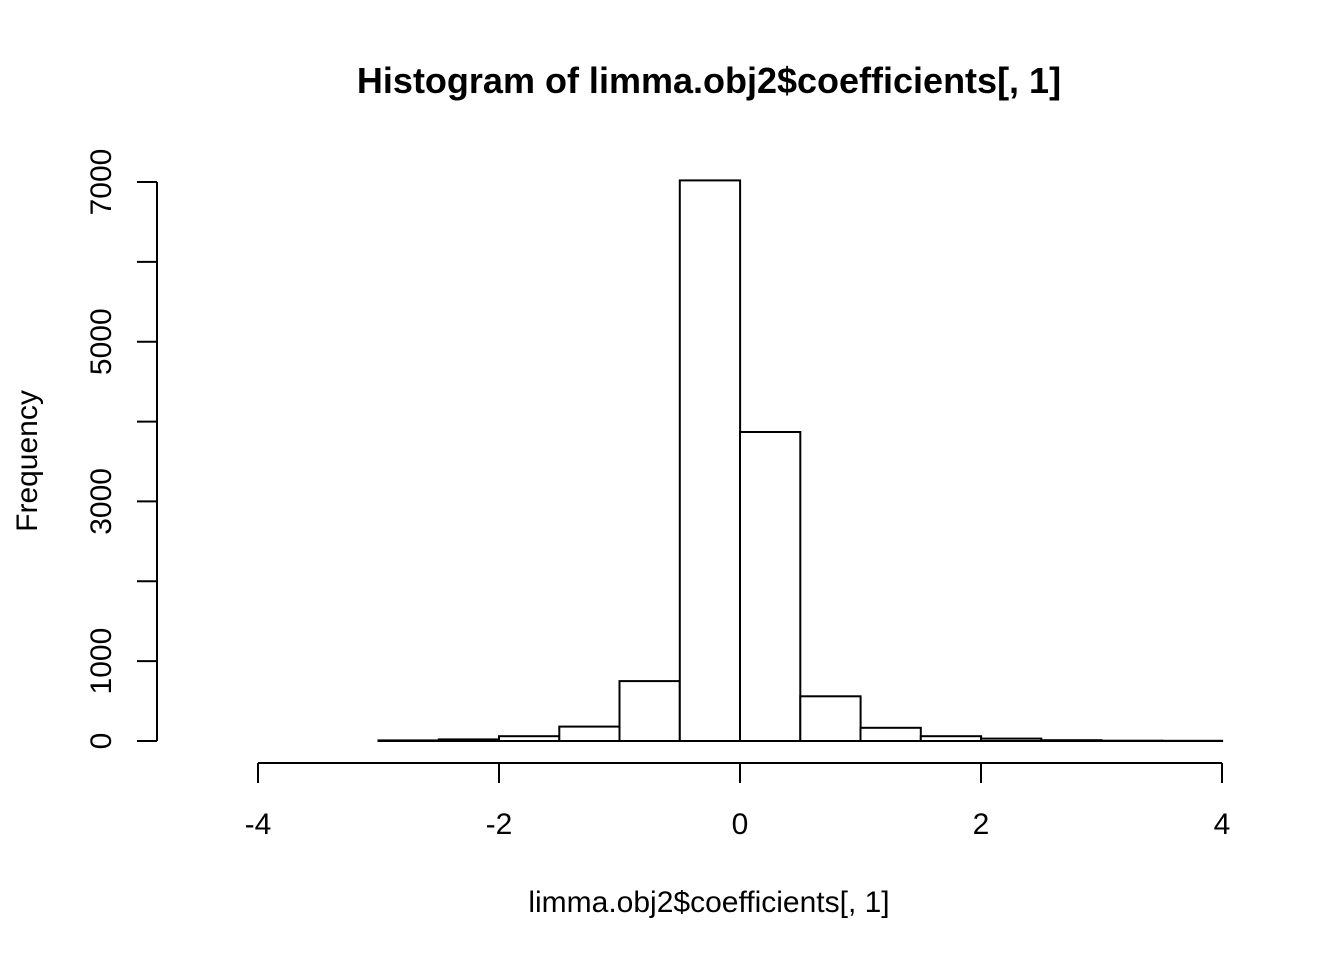  What do you see at coordinates (1222, 824) in the screenshot?
I see `x-tick-label: 4` at bounding box center [1222, 824].